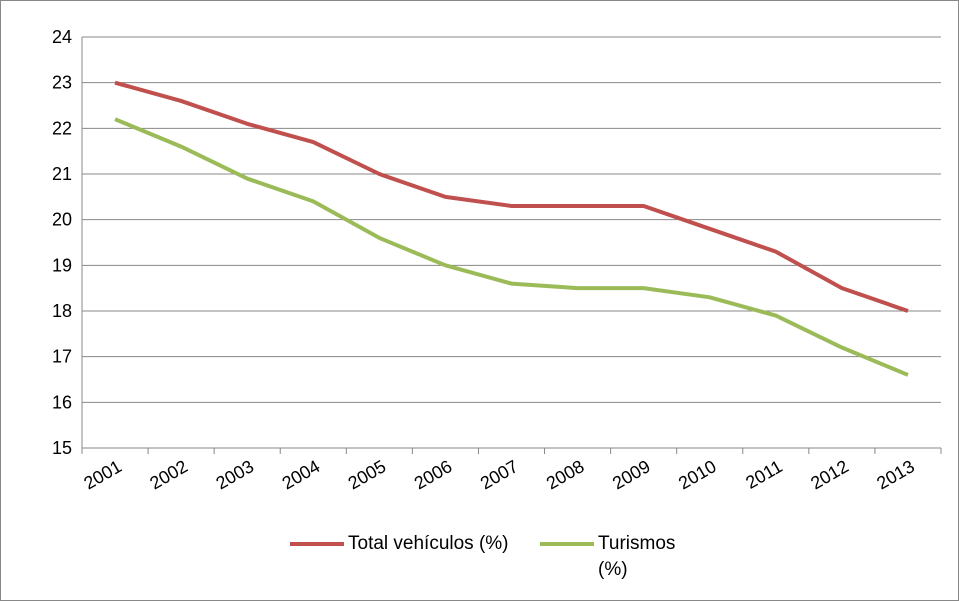  Describe the element at coordinates (428, 543) in the screenshot. I see `legend-label: Total vehículos (%)` at that location.